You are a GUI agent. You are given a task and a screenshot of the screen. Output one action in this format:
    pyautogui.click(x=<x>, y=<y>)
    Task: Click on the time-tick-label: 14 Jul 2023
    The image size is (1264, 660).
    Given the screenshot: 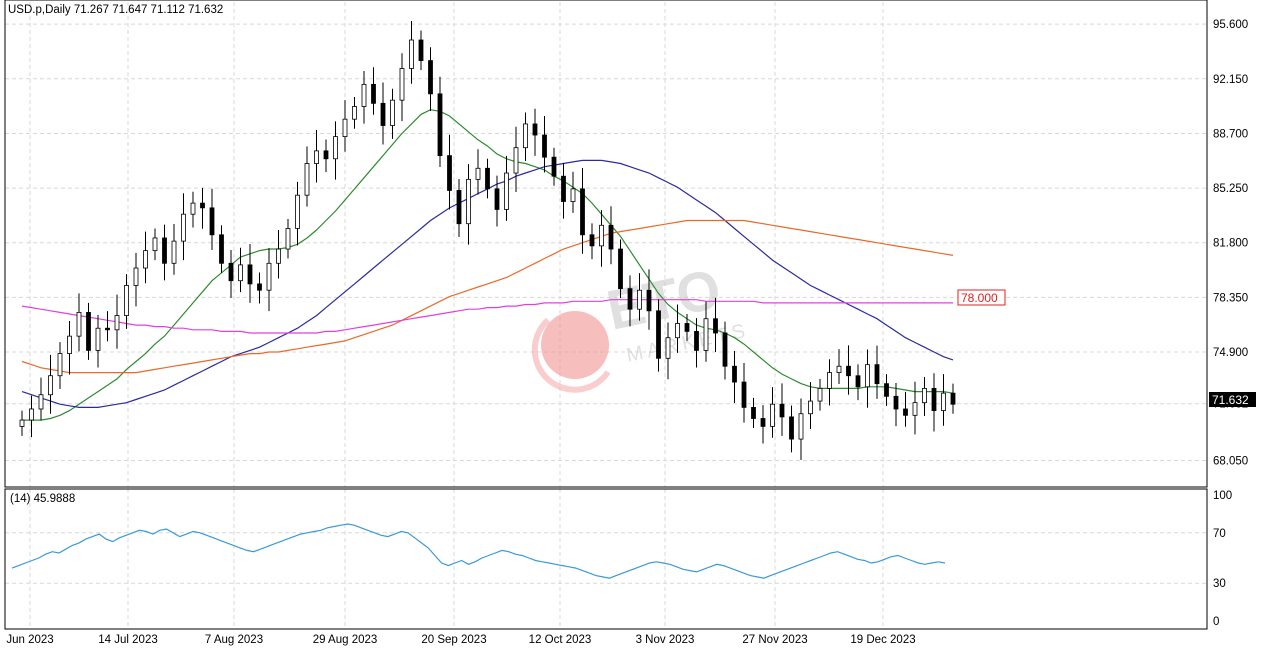 What is the action you would take?
    pyautogui.click(x=127, y=640)
    